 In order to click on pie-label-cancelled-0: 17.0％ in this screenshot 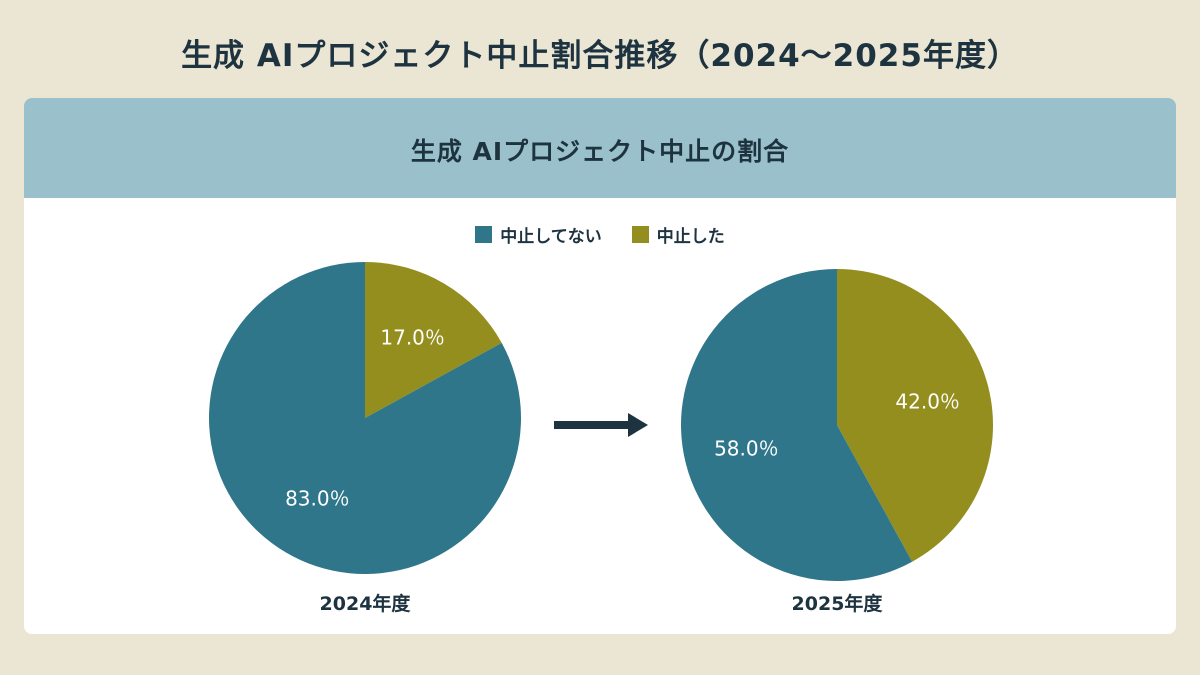, I will do `click(412, 337)`.